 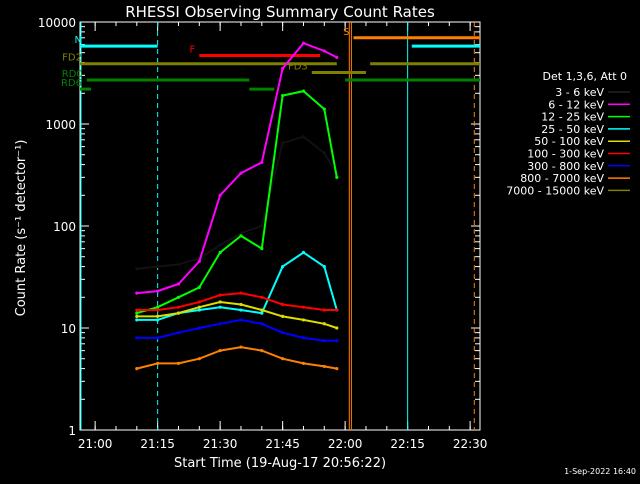 What do you see at coordinates (64, 227) in the screenshot?
I see `y-tick-label: 100` at bounding box center [64, 227].